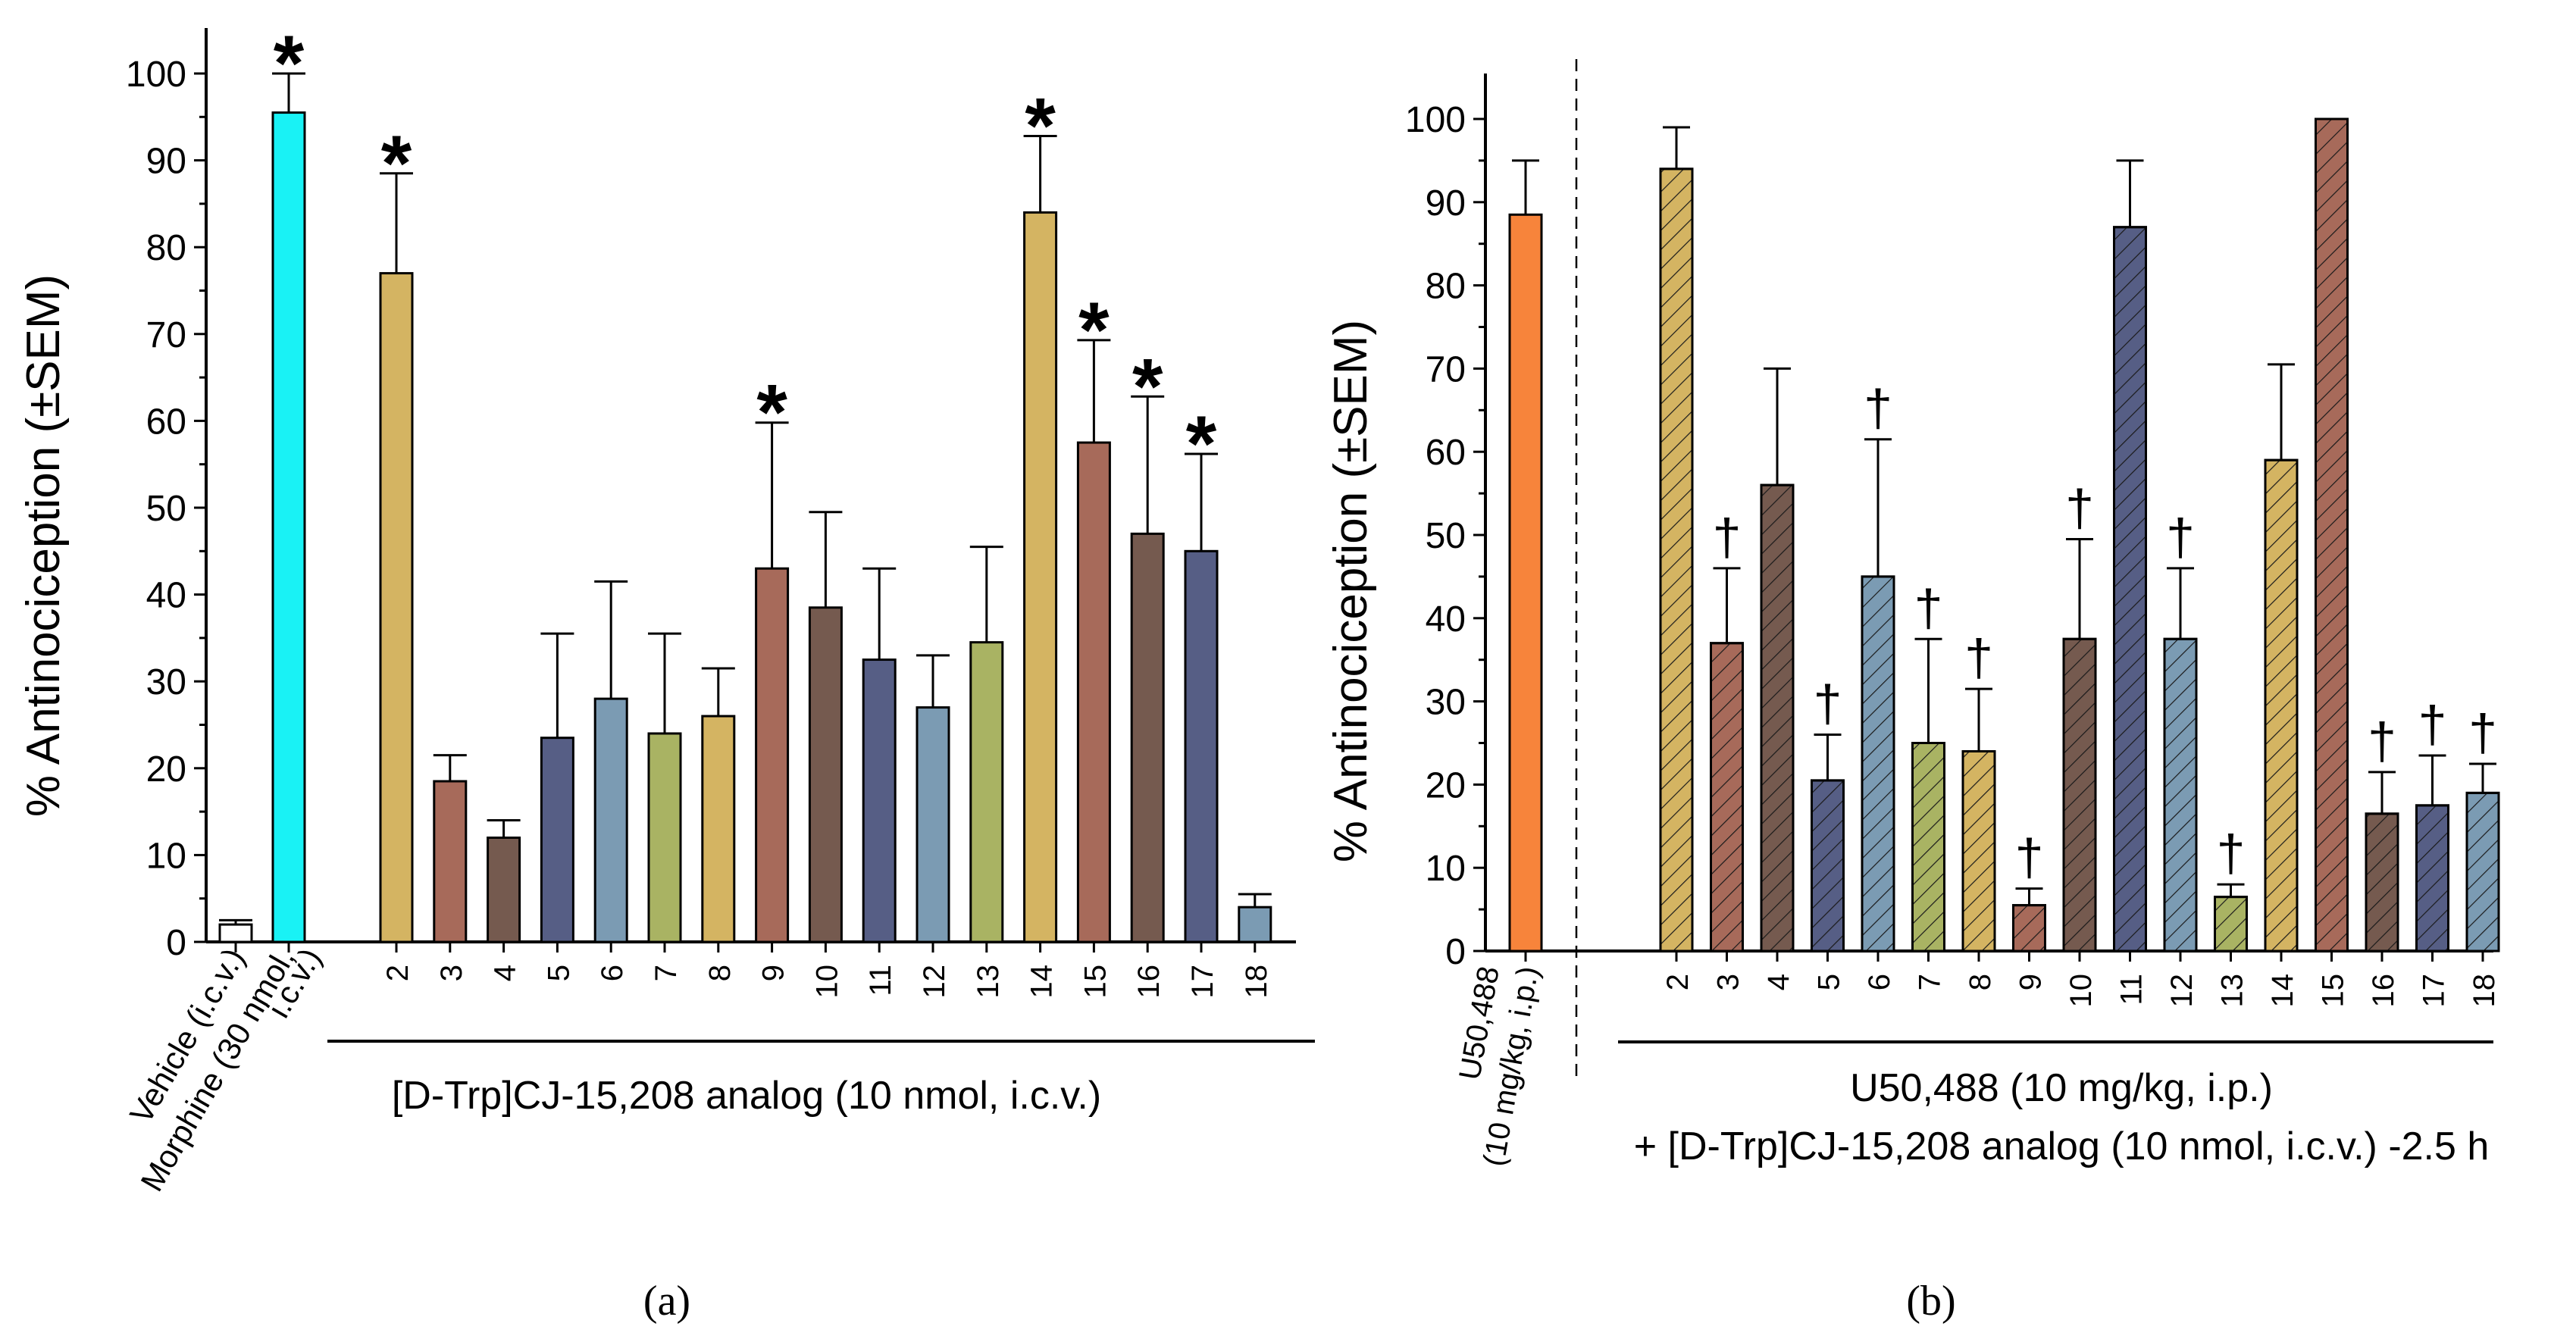 The width and height of the screenshot is (2576, 1342). Describe the element at coordinates (881, 980) in the screenshot. I see `x-tick-label: 11` at that location.